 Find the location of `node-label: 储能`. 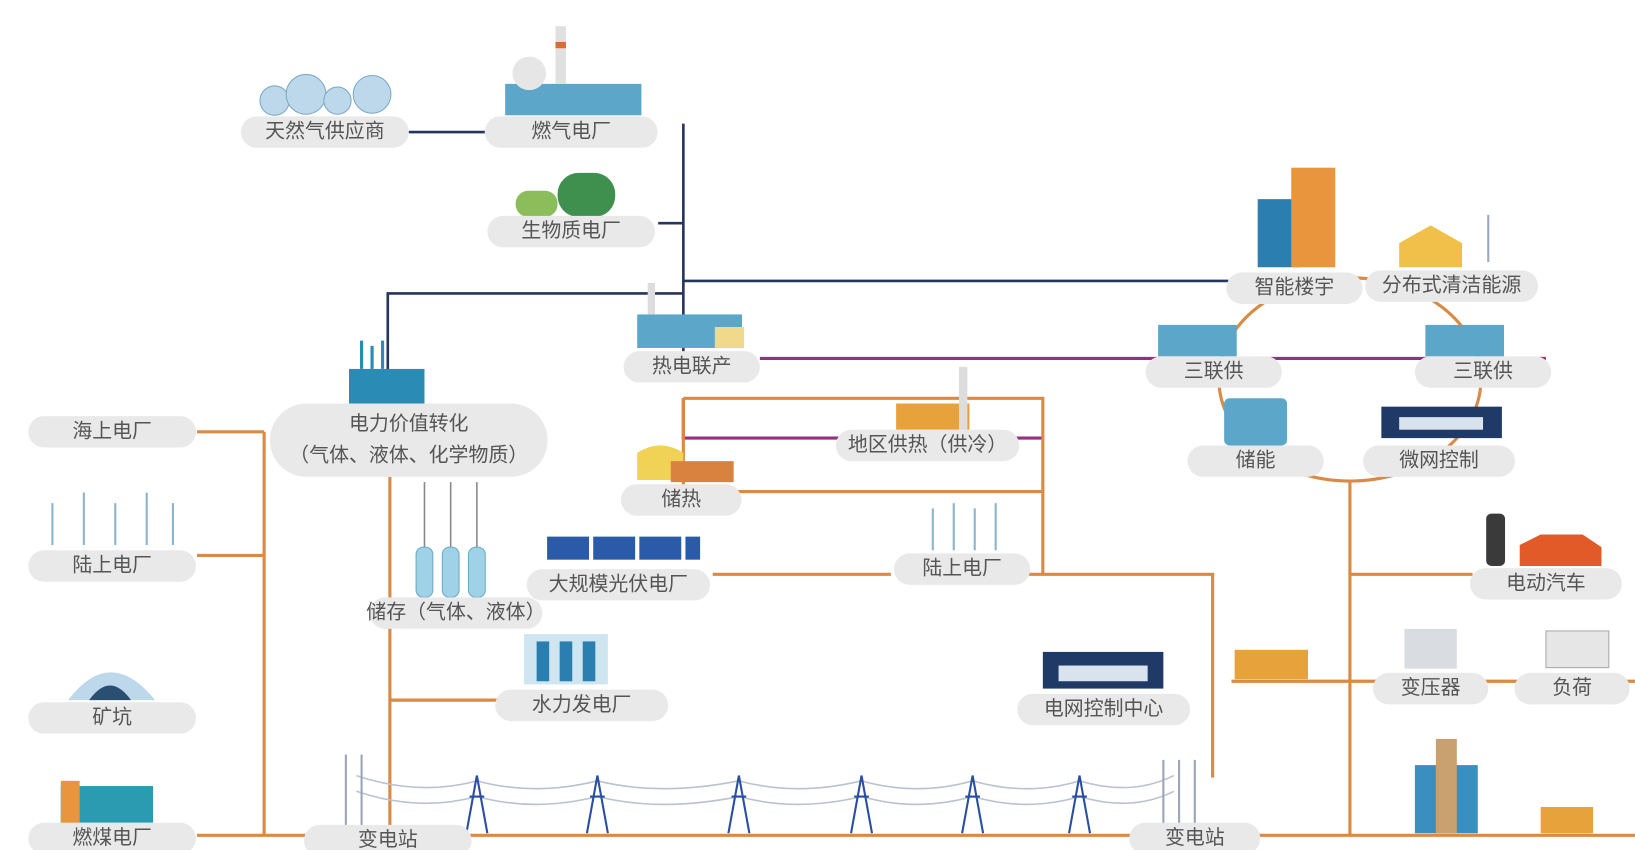

node-label: 储能 is located at coordinates (1256, 460).